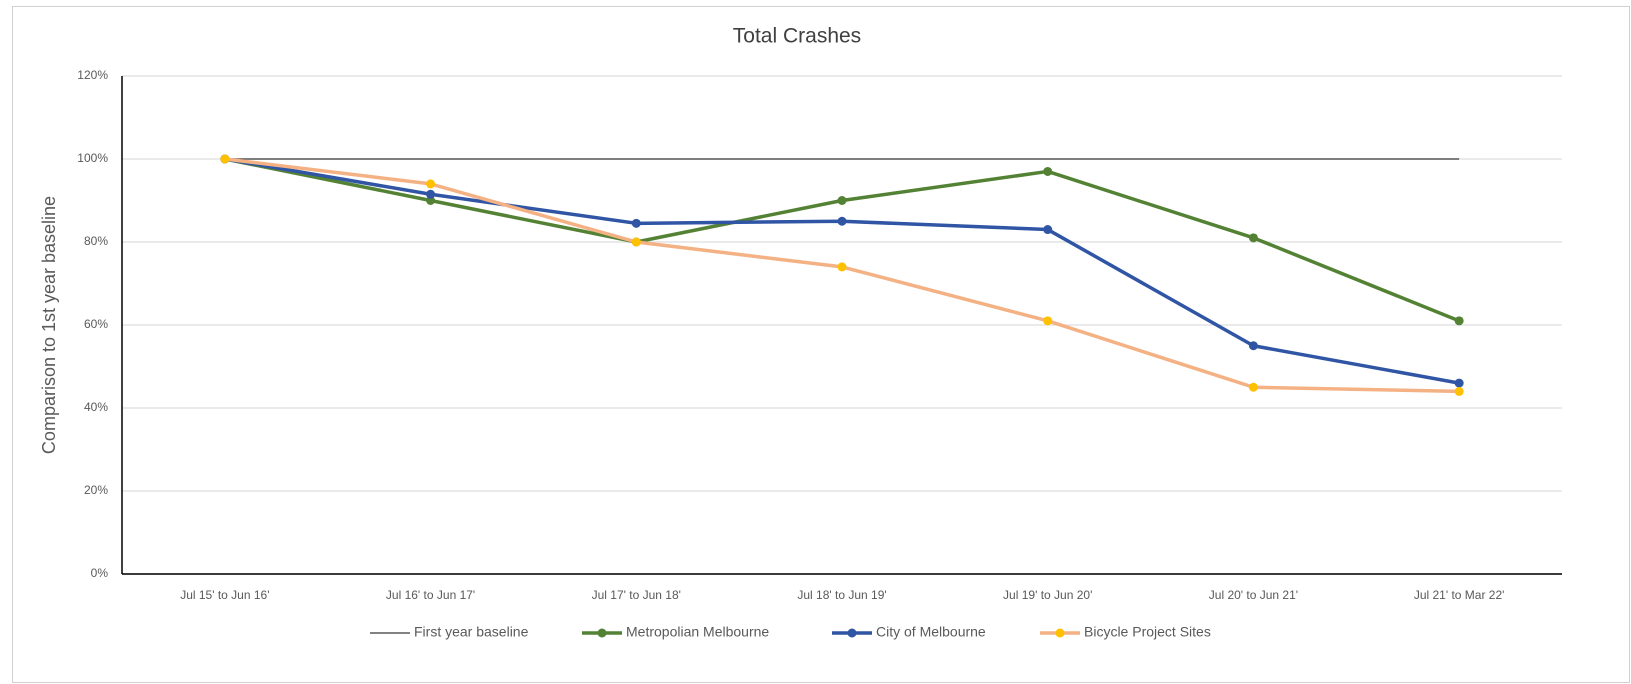 This screenshot has width=1631, height=684. What do you see at coordinates (224, 595) in the screenshot?
I see `x-tick-label: Jul 15' to Jun 16'` at bounding box center [224, 595].